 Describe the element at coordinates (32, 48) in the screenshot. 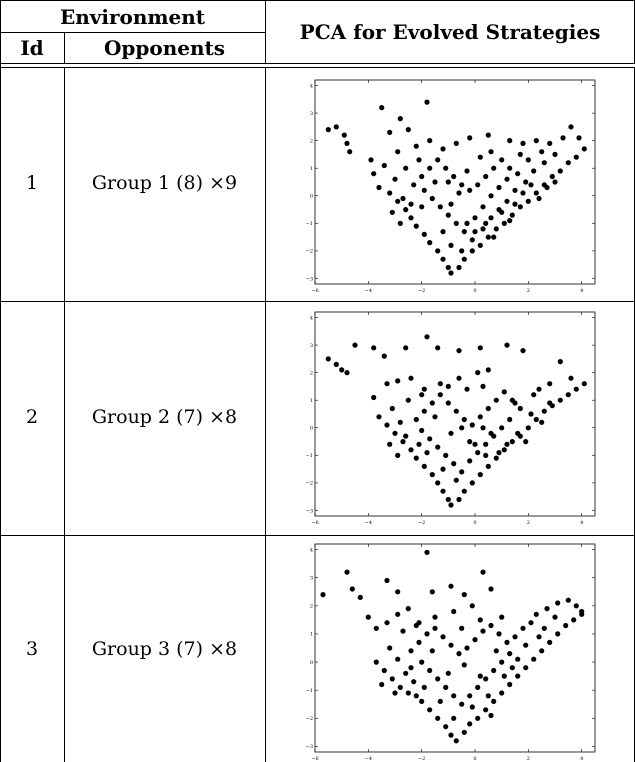

I see `header-id: Id` at that location.